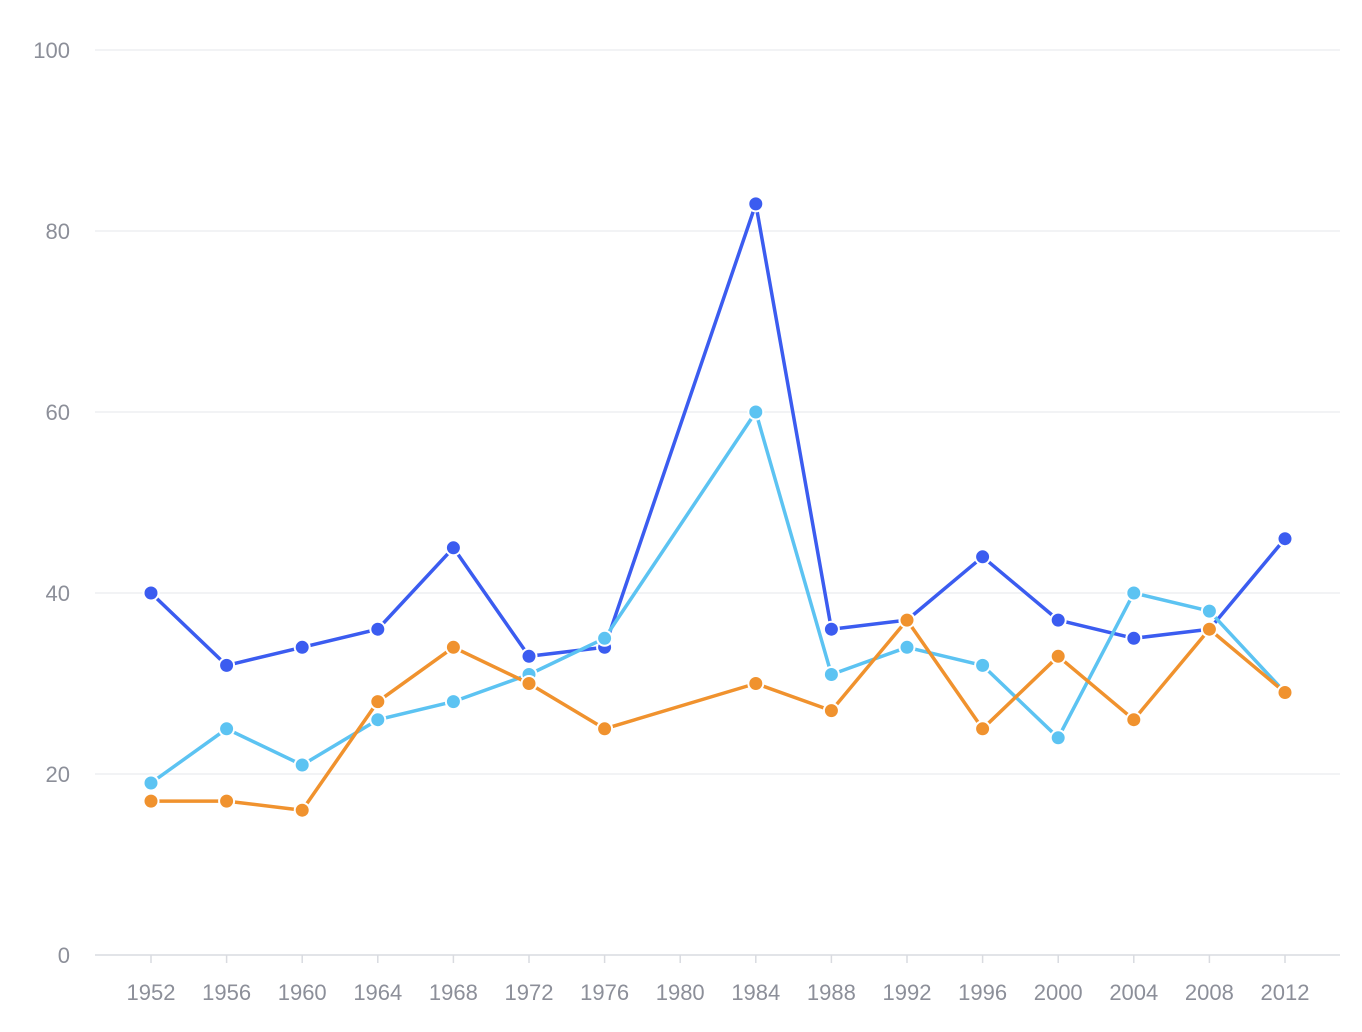 The width and height of the screenshot is (1362, 1032). I want to click on x-tick-label: 1988, so click(831, 992).